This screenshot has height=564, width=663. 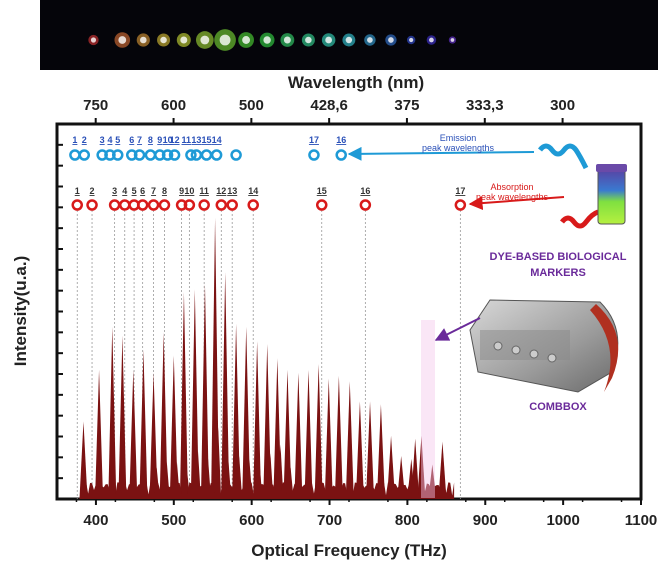 I want to click on absorption-label: Absorption, so click(x=511, y=187).